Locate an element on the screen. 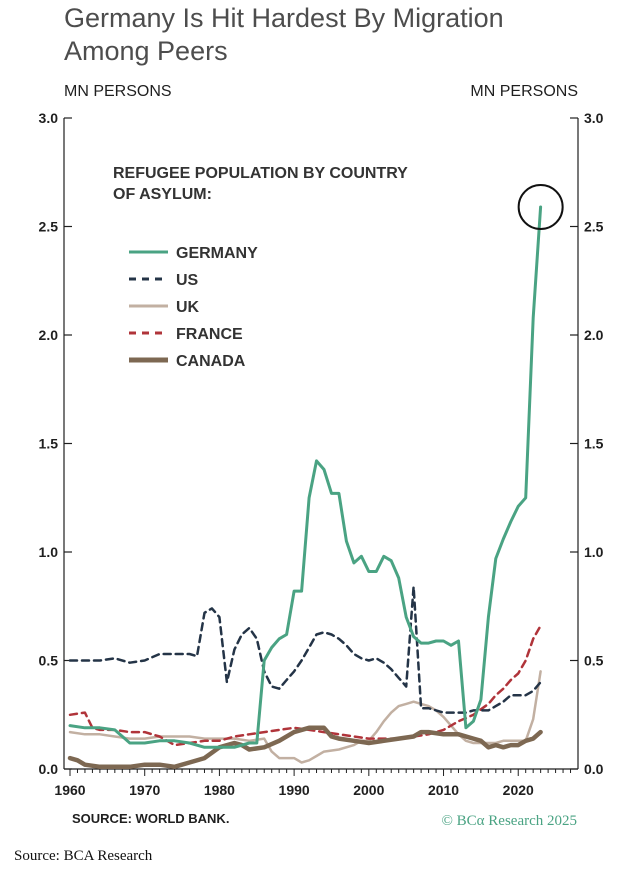 This screenshot has width=639, height=871. legend-label-uk: UK is located at coordinates (188, 307).